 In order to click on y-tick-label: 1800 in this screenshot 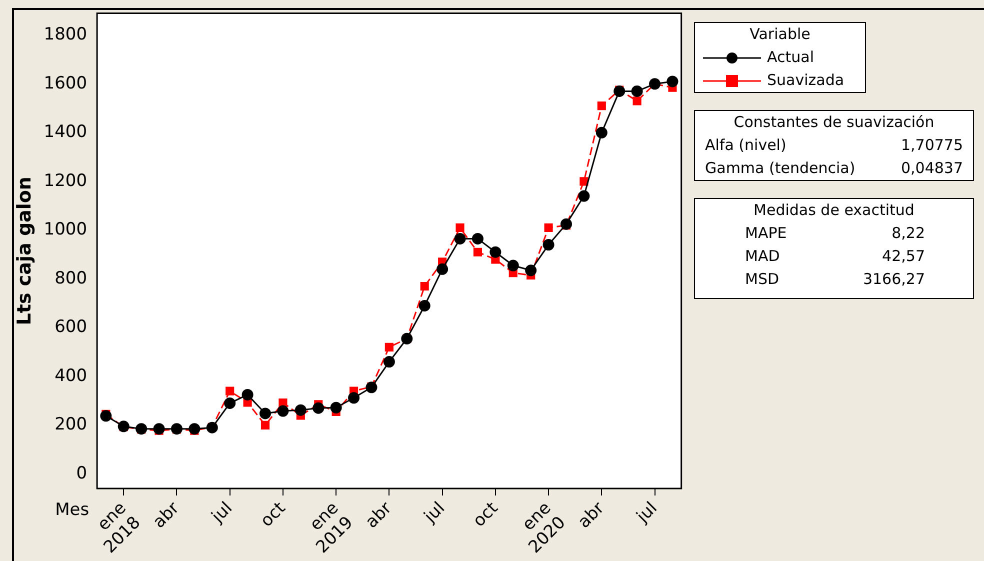, I will do `click(66, 34)`.